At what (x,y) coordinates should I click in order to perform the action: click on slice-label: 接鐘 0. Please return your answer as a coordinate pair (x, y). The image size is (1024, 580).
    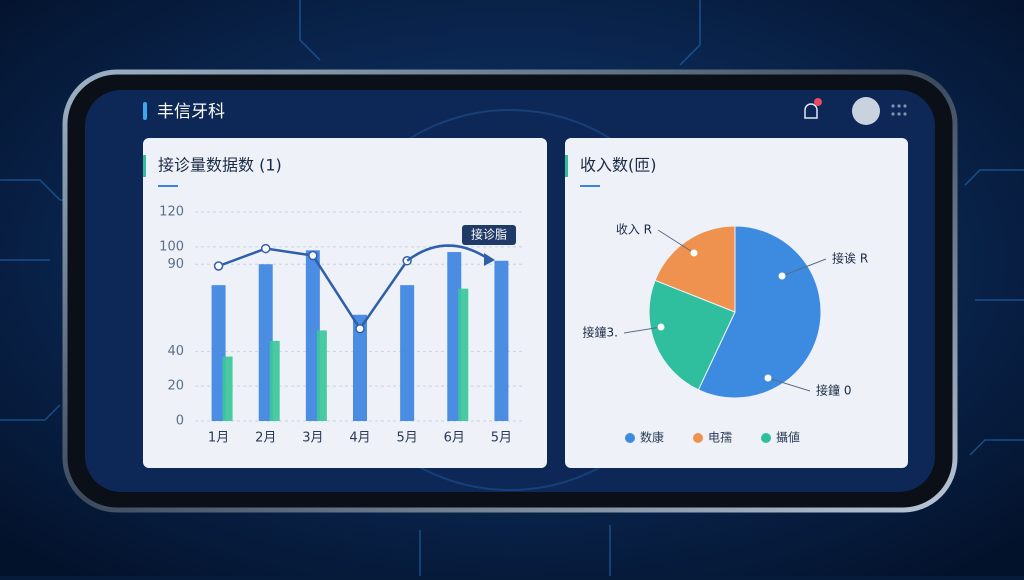
    Looking at the image, I should click on (833, 390).